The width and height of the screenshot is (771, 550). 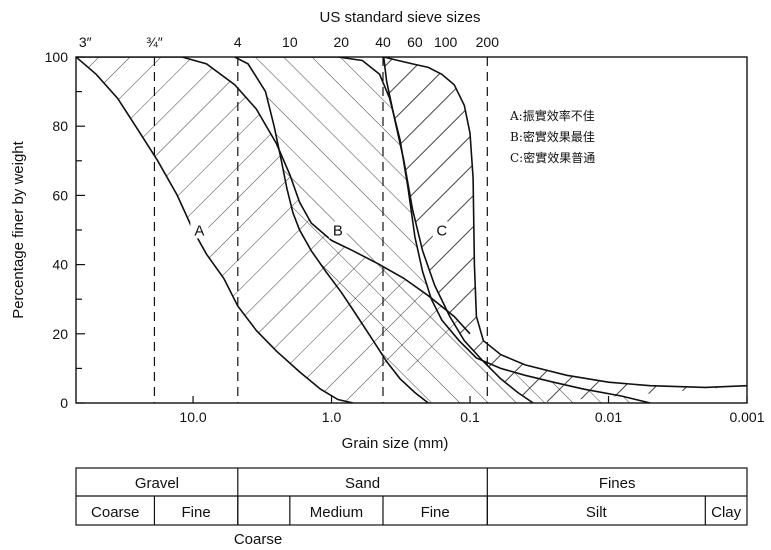 I want to click on x-axis: 10.0 1.0 0.1 0.01 0.001, so click(x=472, y=410).